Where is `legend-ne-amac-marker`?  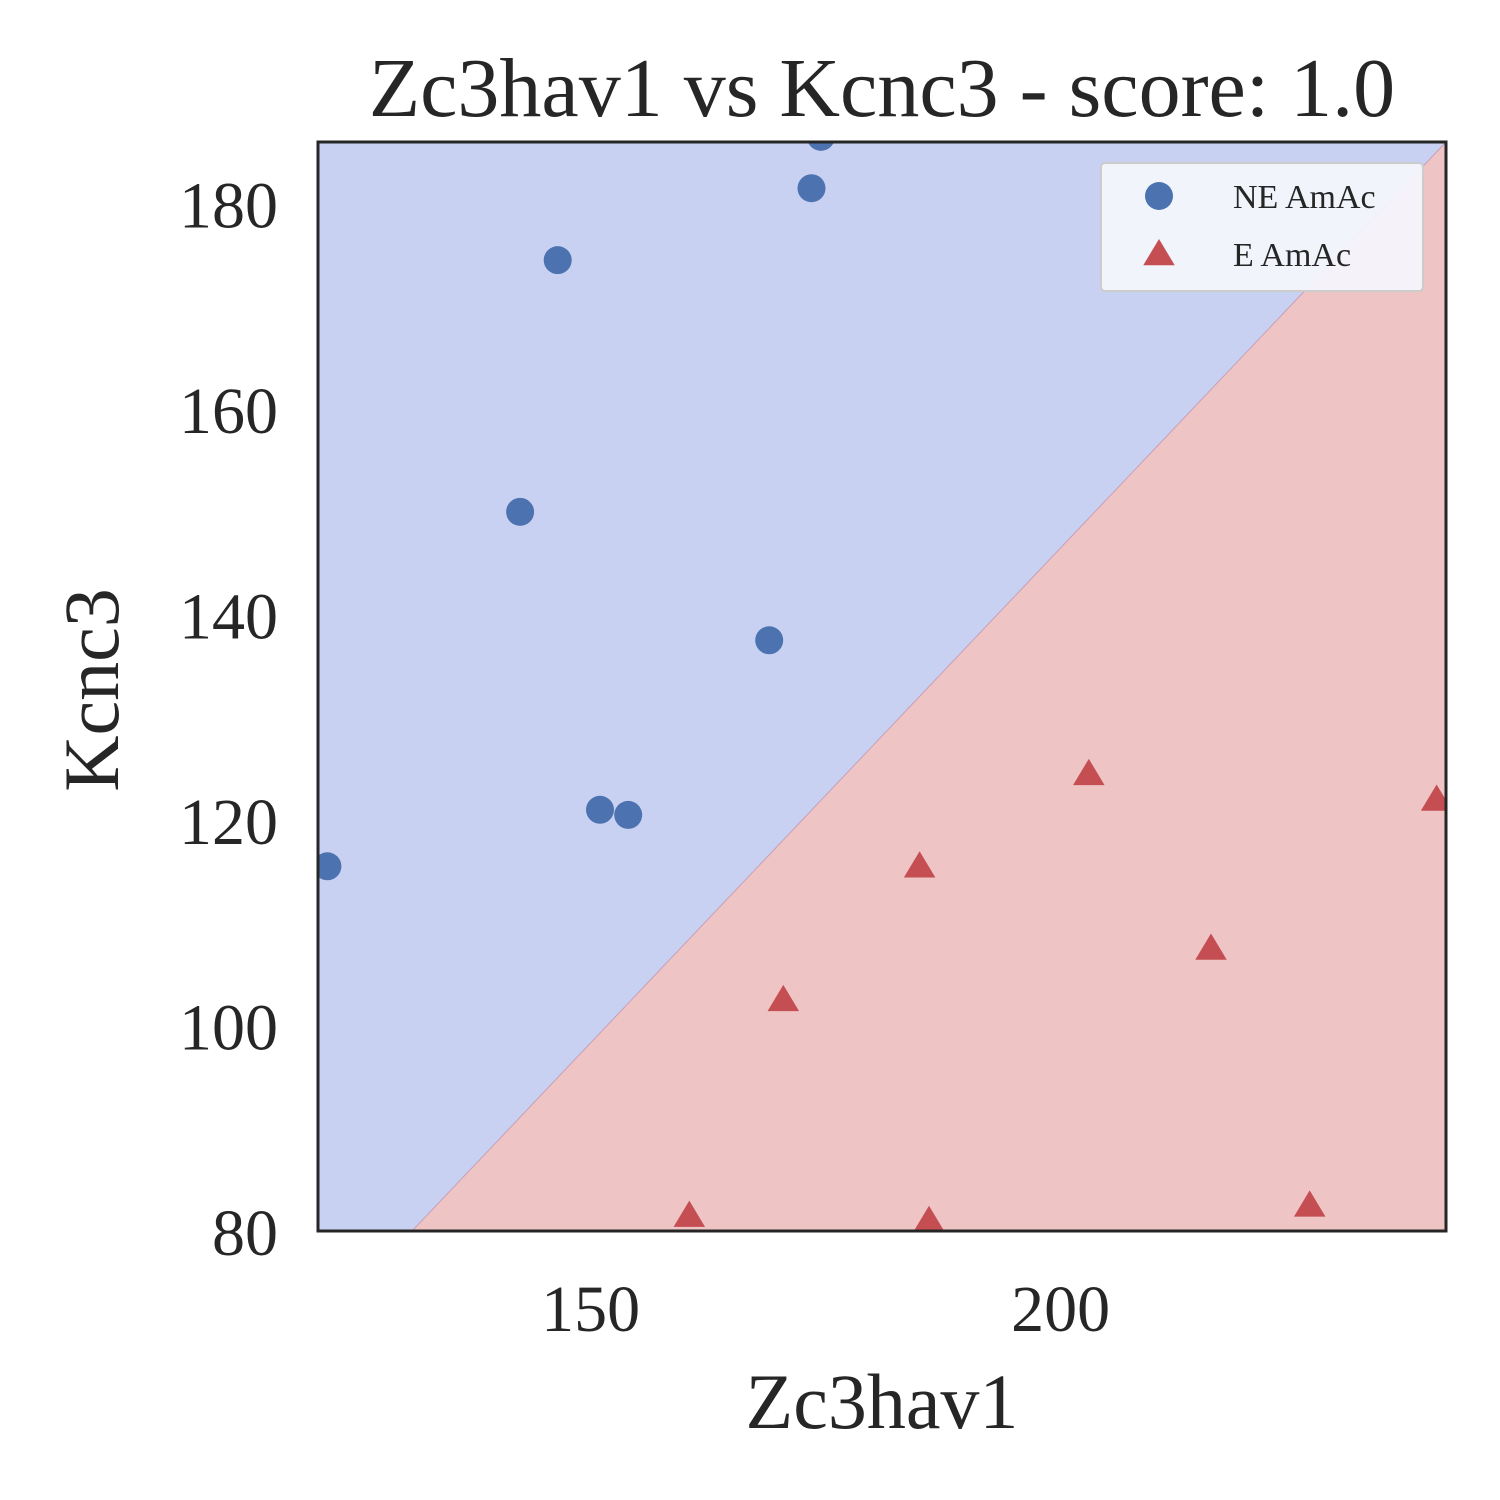 legend-ne-amac-marker is located at coordinates (1159, 196).